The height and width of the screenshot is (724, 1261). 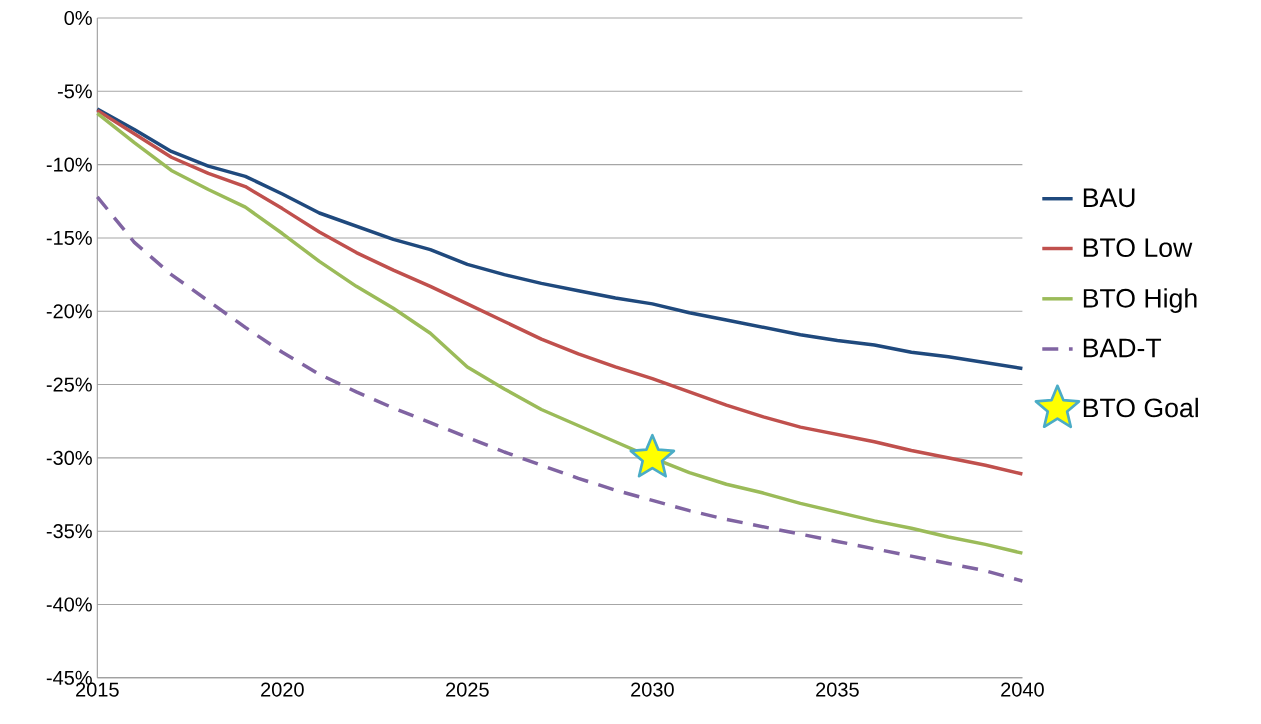 What do you see at coordinates (1140, 301) in the screenshot?
I see `legend-label: BTO High` at bounding box center [1140, 301].